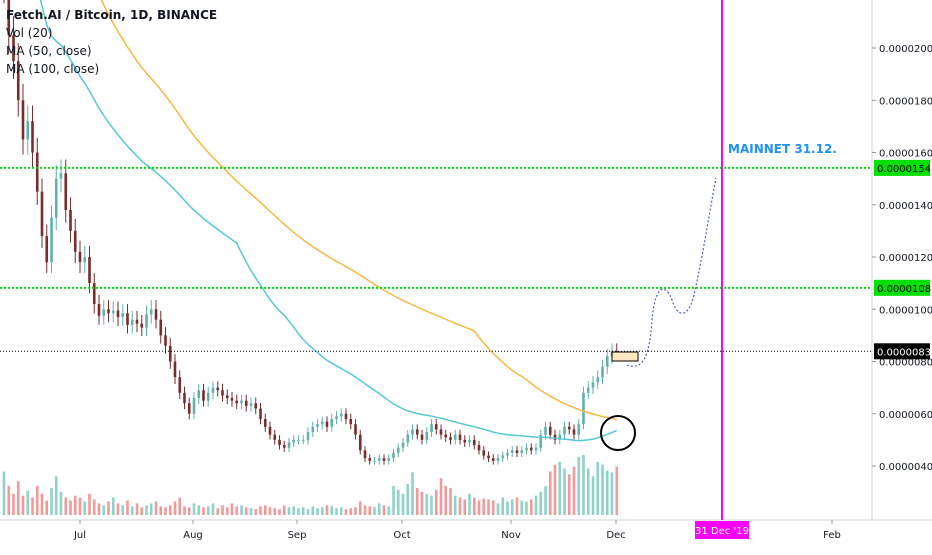  Describe the element at coordinates (904, 352) in the screenshot. I see `price-level-tag-label: 0.00000839` at that location.